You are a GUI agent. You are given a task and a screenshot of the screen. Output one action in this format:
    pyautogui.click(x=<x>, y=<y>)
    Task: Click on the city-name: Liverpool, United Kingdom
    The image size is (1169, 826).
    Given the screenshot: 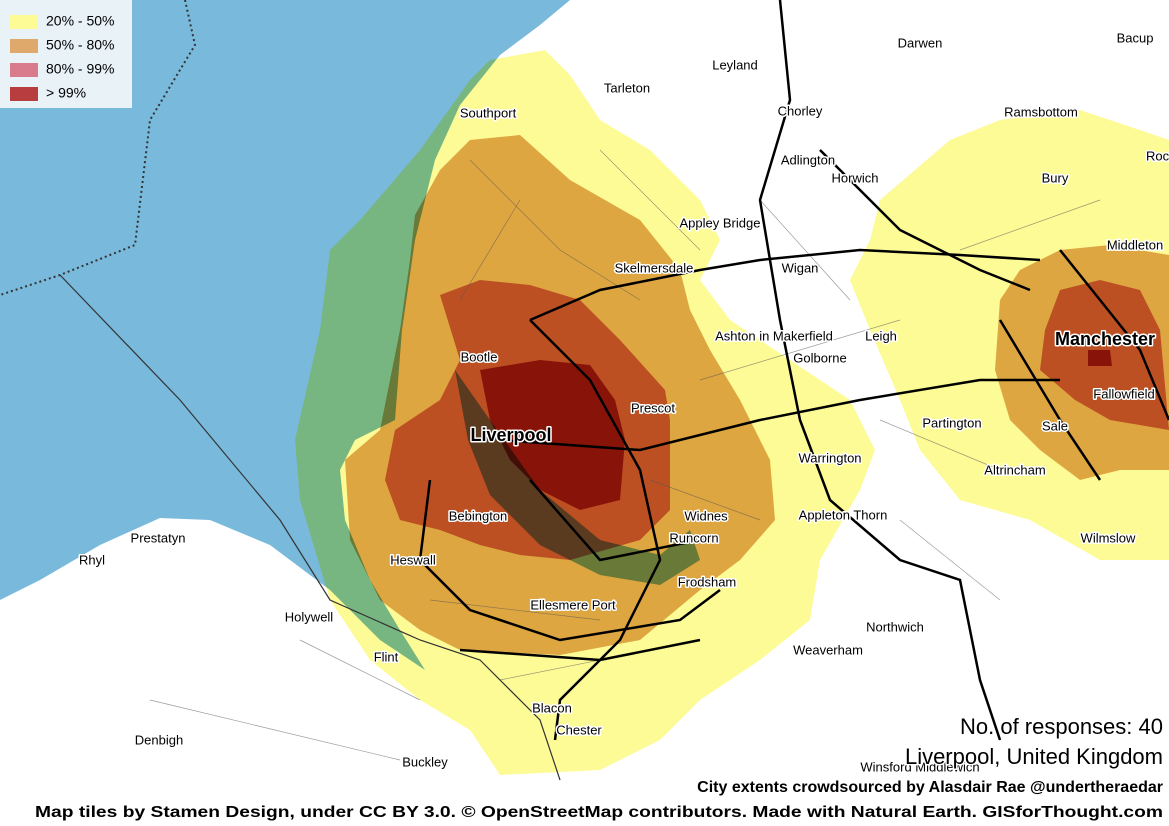 What is the action you would take?
    pyautogui.click(x=1034, y=756)
    